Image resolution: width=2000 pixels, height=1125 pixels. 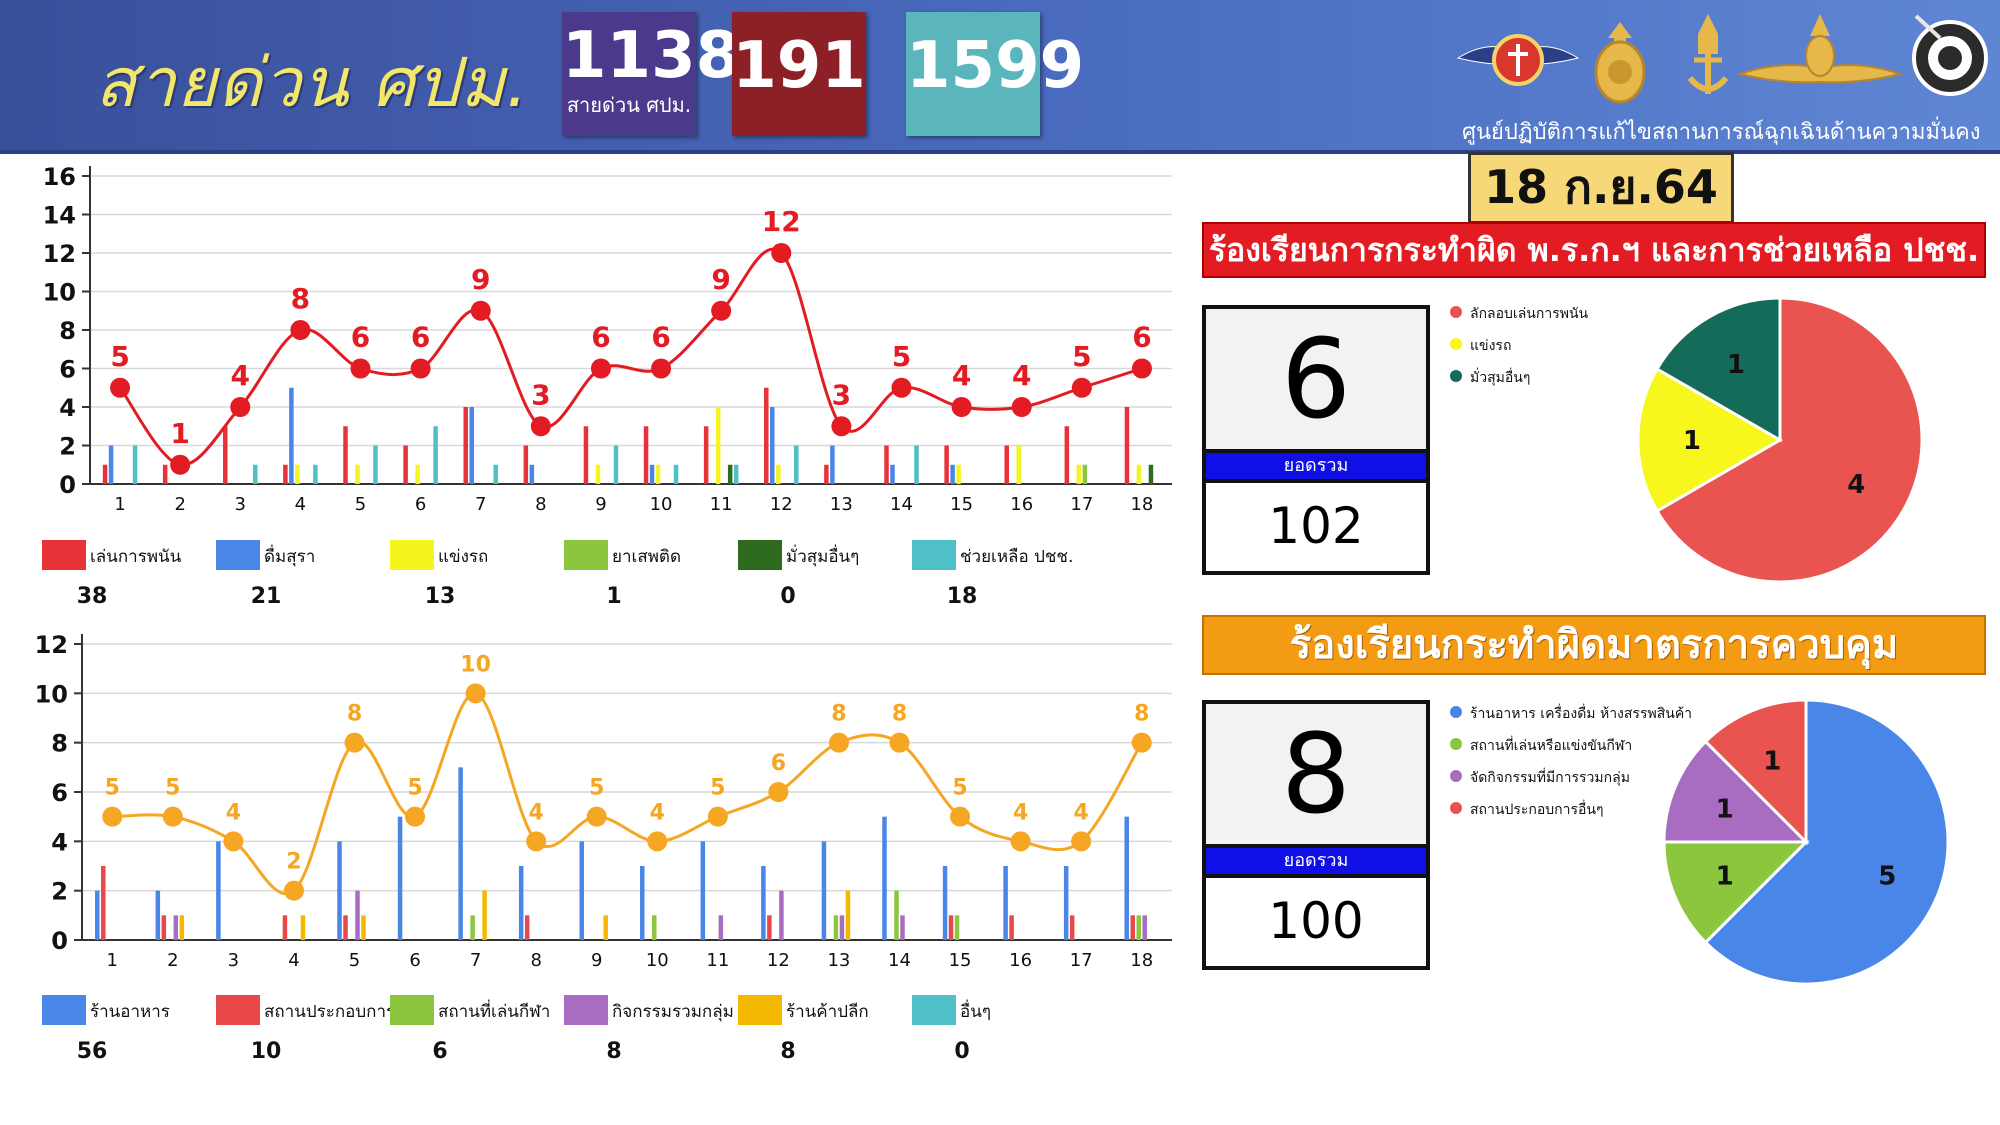 I want to click on today-total: 6, so click(x=1316, y=379).